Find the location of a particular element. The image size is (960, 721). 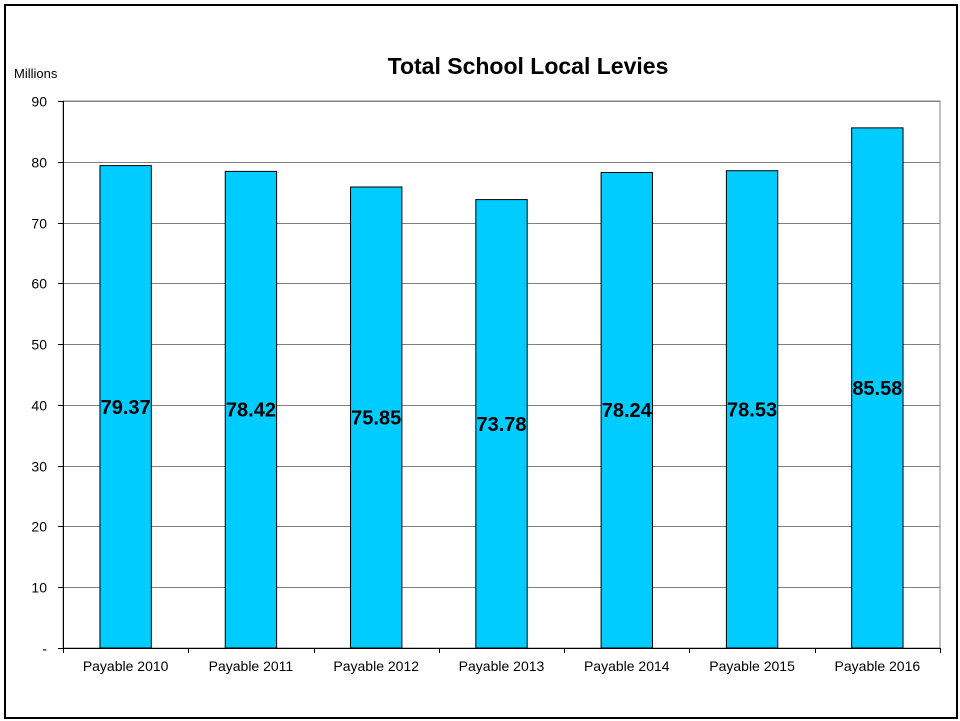

data-label: 78.42 is located at coordinates (251, 411).